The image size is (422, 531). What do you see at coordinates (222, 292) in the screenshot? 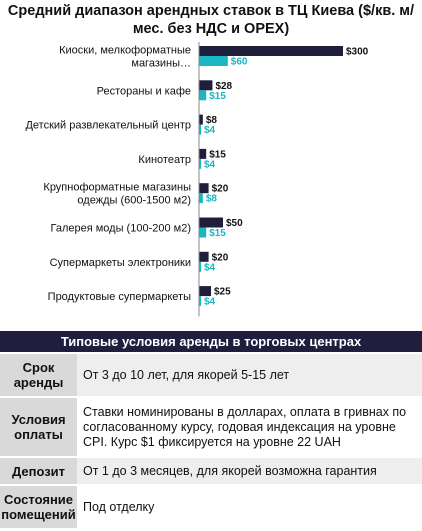
I see `data-label: $25` at bounding box center [222, 292].